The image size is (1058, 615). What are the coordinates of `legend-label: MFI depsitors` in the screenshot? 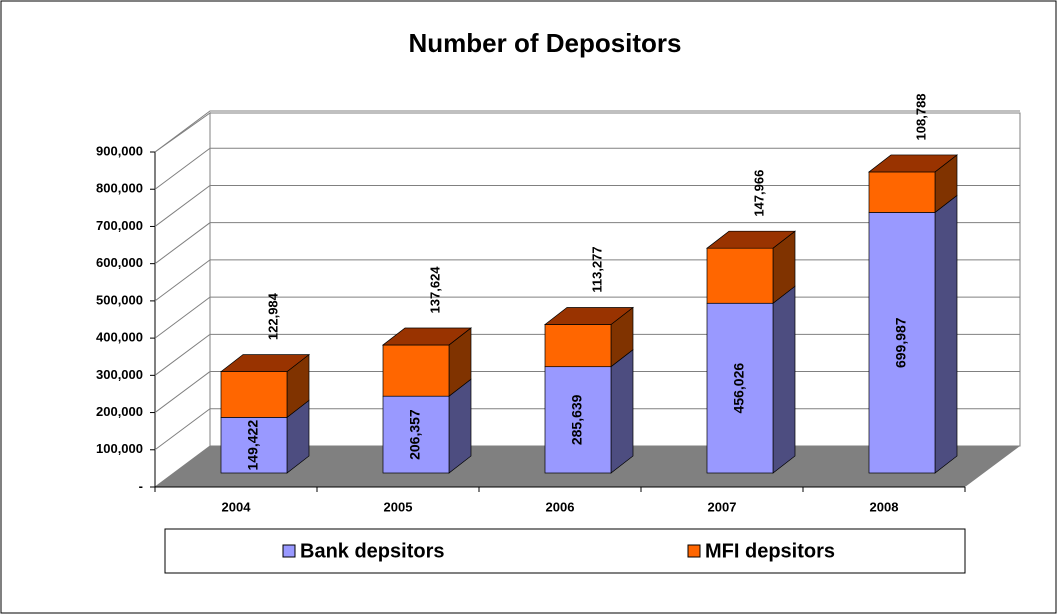 It's located at (770, 551).